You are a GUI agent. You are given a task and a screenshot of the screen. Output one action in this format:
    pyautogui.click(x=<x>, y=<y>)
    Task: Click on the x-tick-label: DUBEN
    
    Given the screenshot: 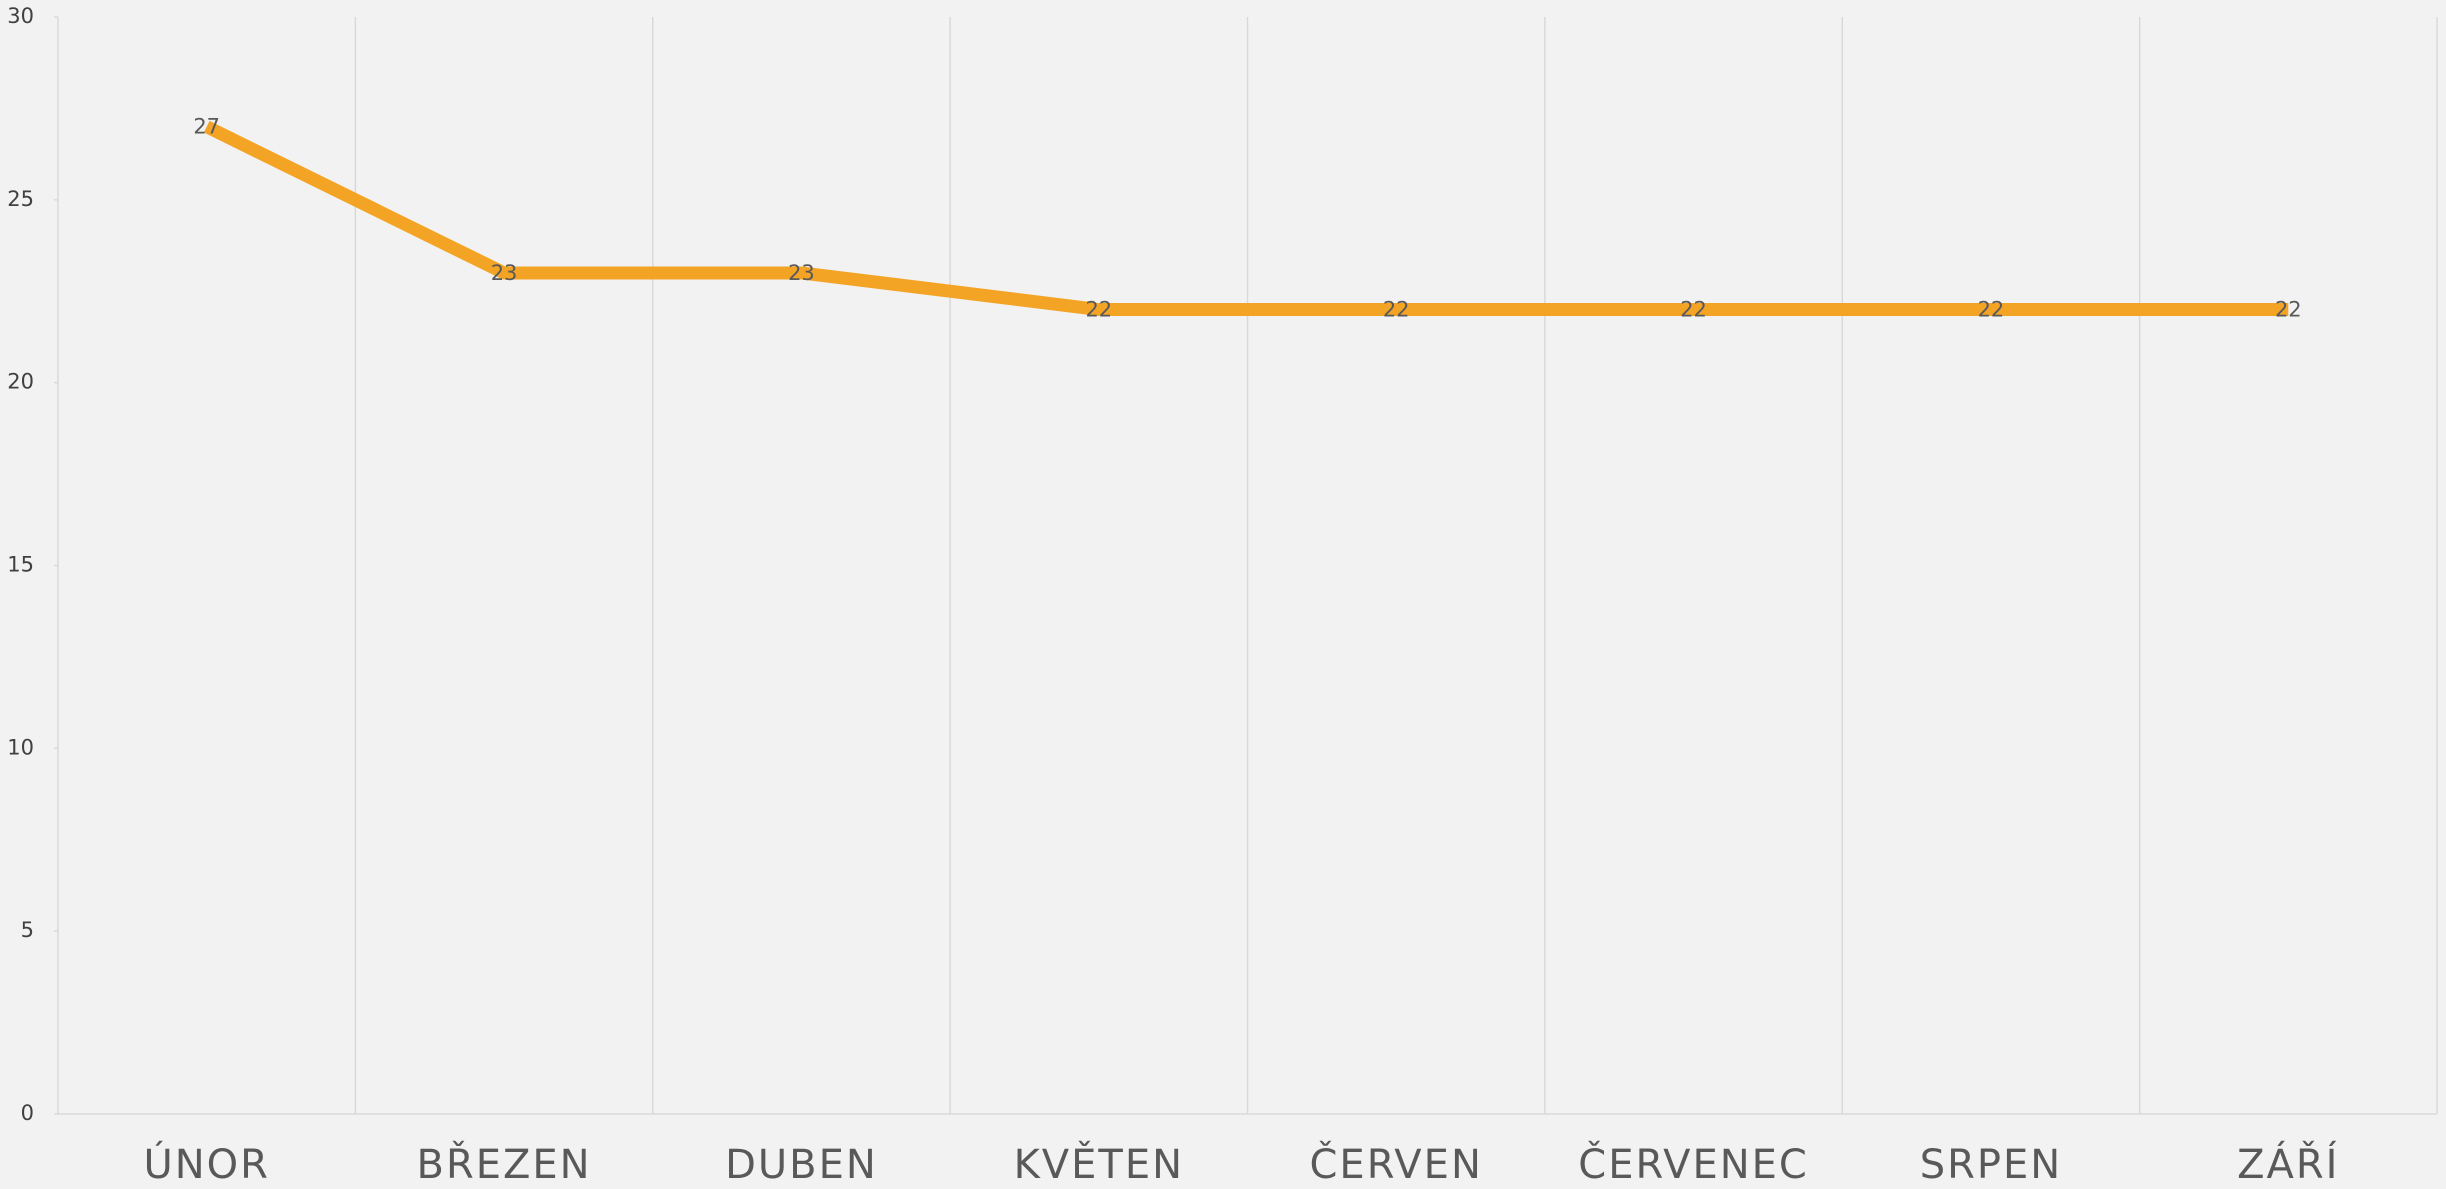 What is the action you would take?
    pyautogui.click(x=801, y=1165)
    